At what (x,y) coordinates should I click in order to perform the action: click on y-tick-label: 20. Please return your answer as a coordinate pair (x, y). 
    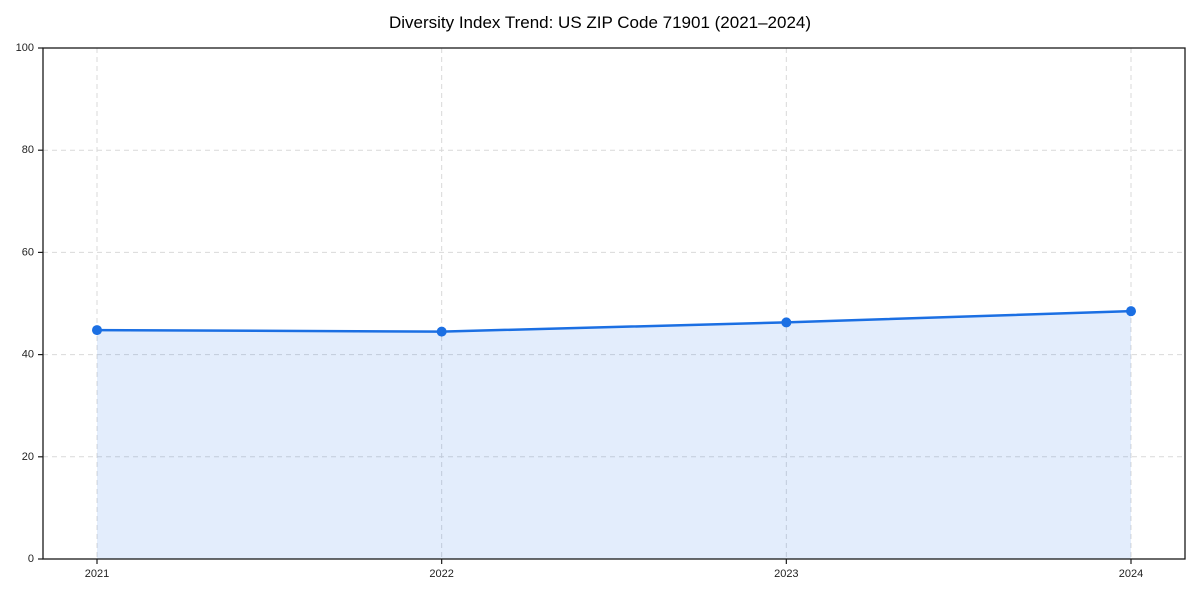
    Looking at the image, I should click on (28, 457).